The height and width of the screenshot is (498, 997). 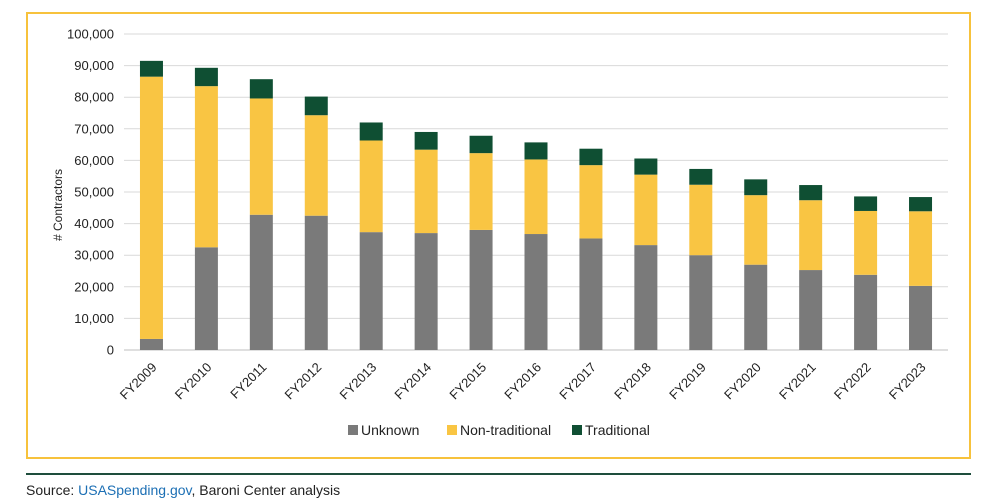 I want to click on bar-unknown-fy2022, so click(x=866, y=312).